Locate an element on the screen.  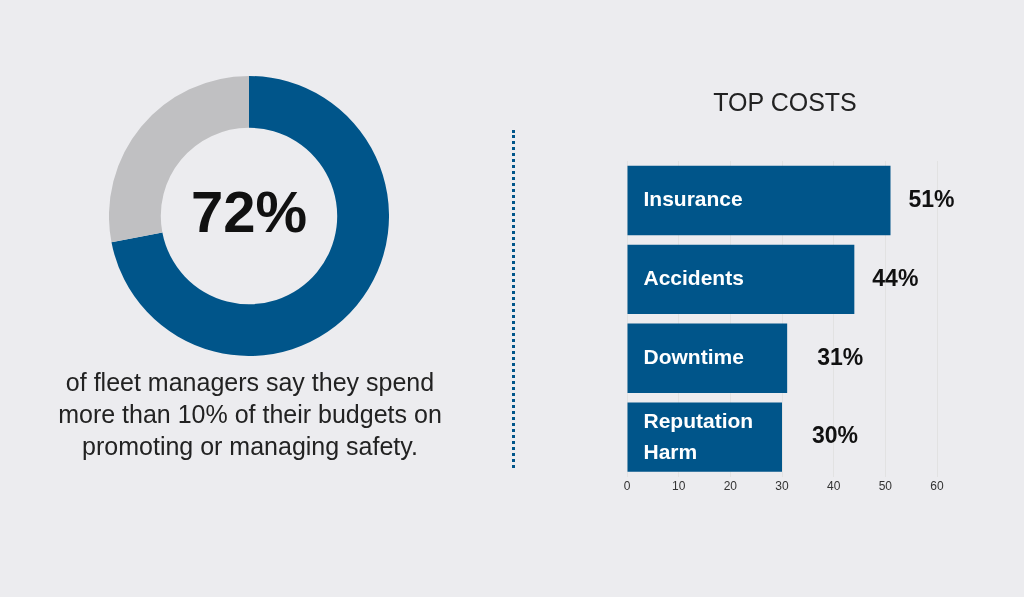
chart-title: TOP COSTS is located at coordinates (785, 102).